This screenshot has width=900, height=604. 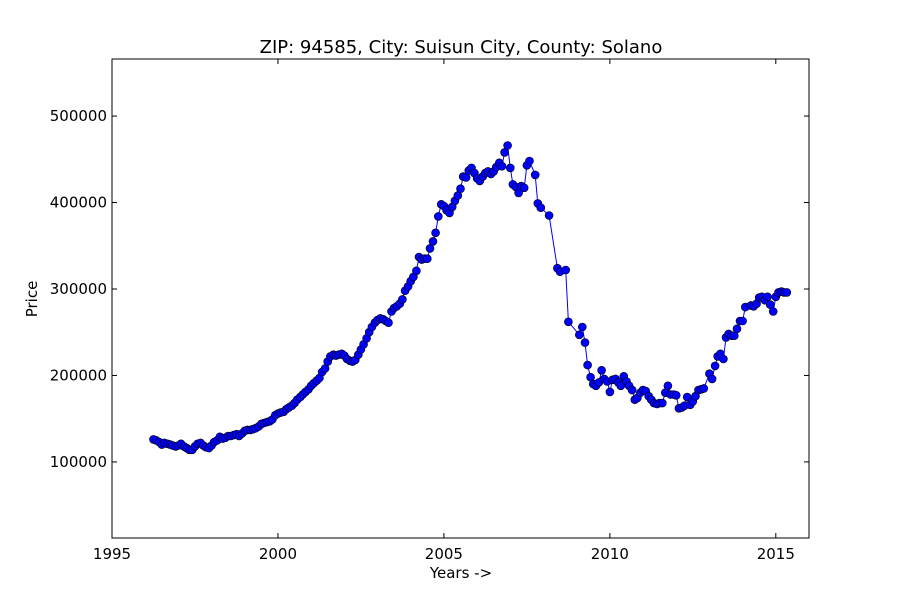 I want to click on y-tick-label: 500000, so click(x=78, y=116).